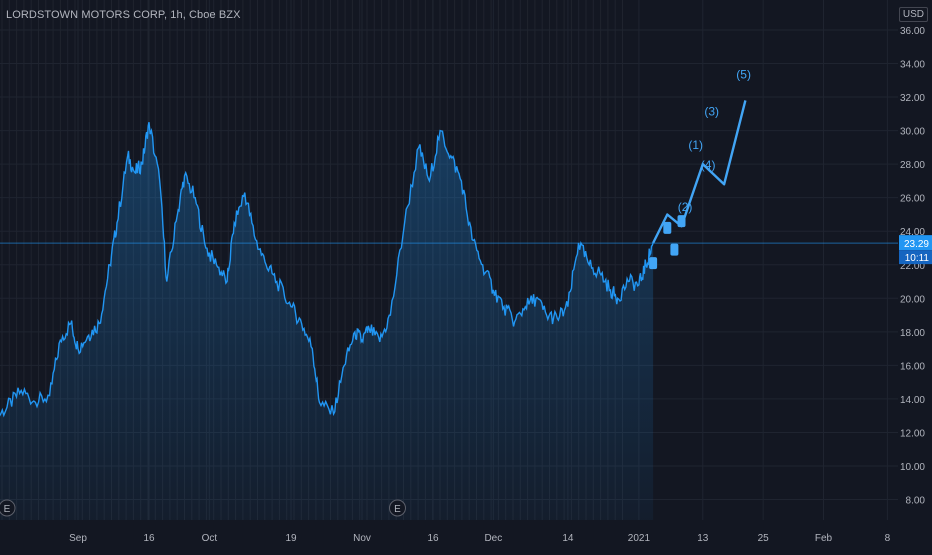 The width and height of the screenshot is (932, 555). Describe the element at coordinates (743, 75) in the screenshot. I see `wave-label: (5)` at that location.